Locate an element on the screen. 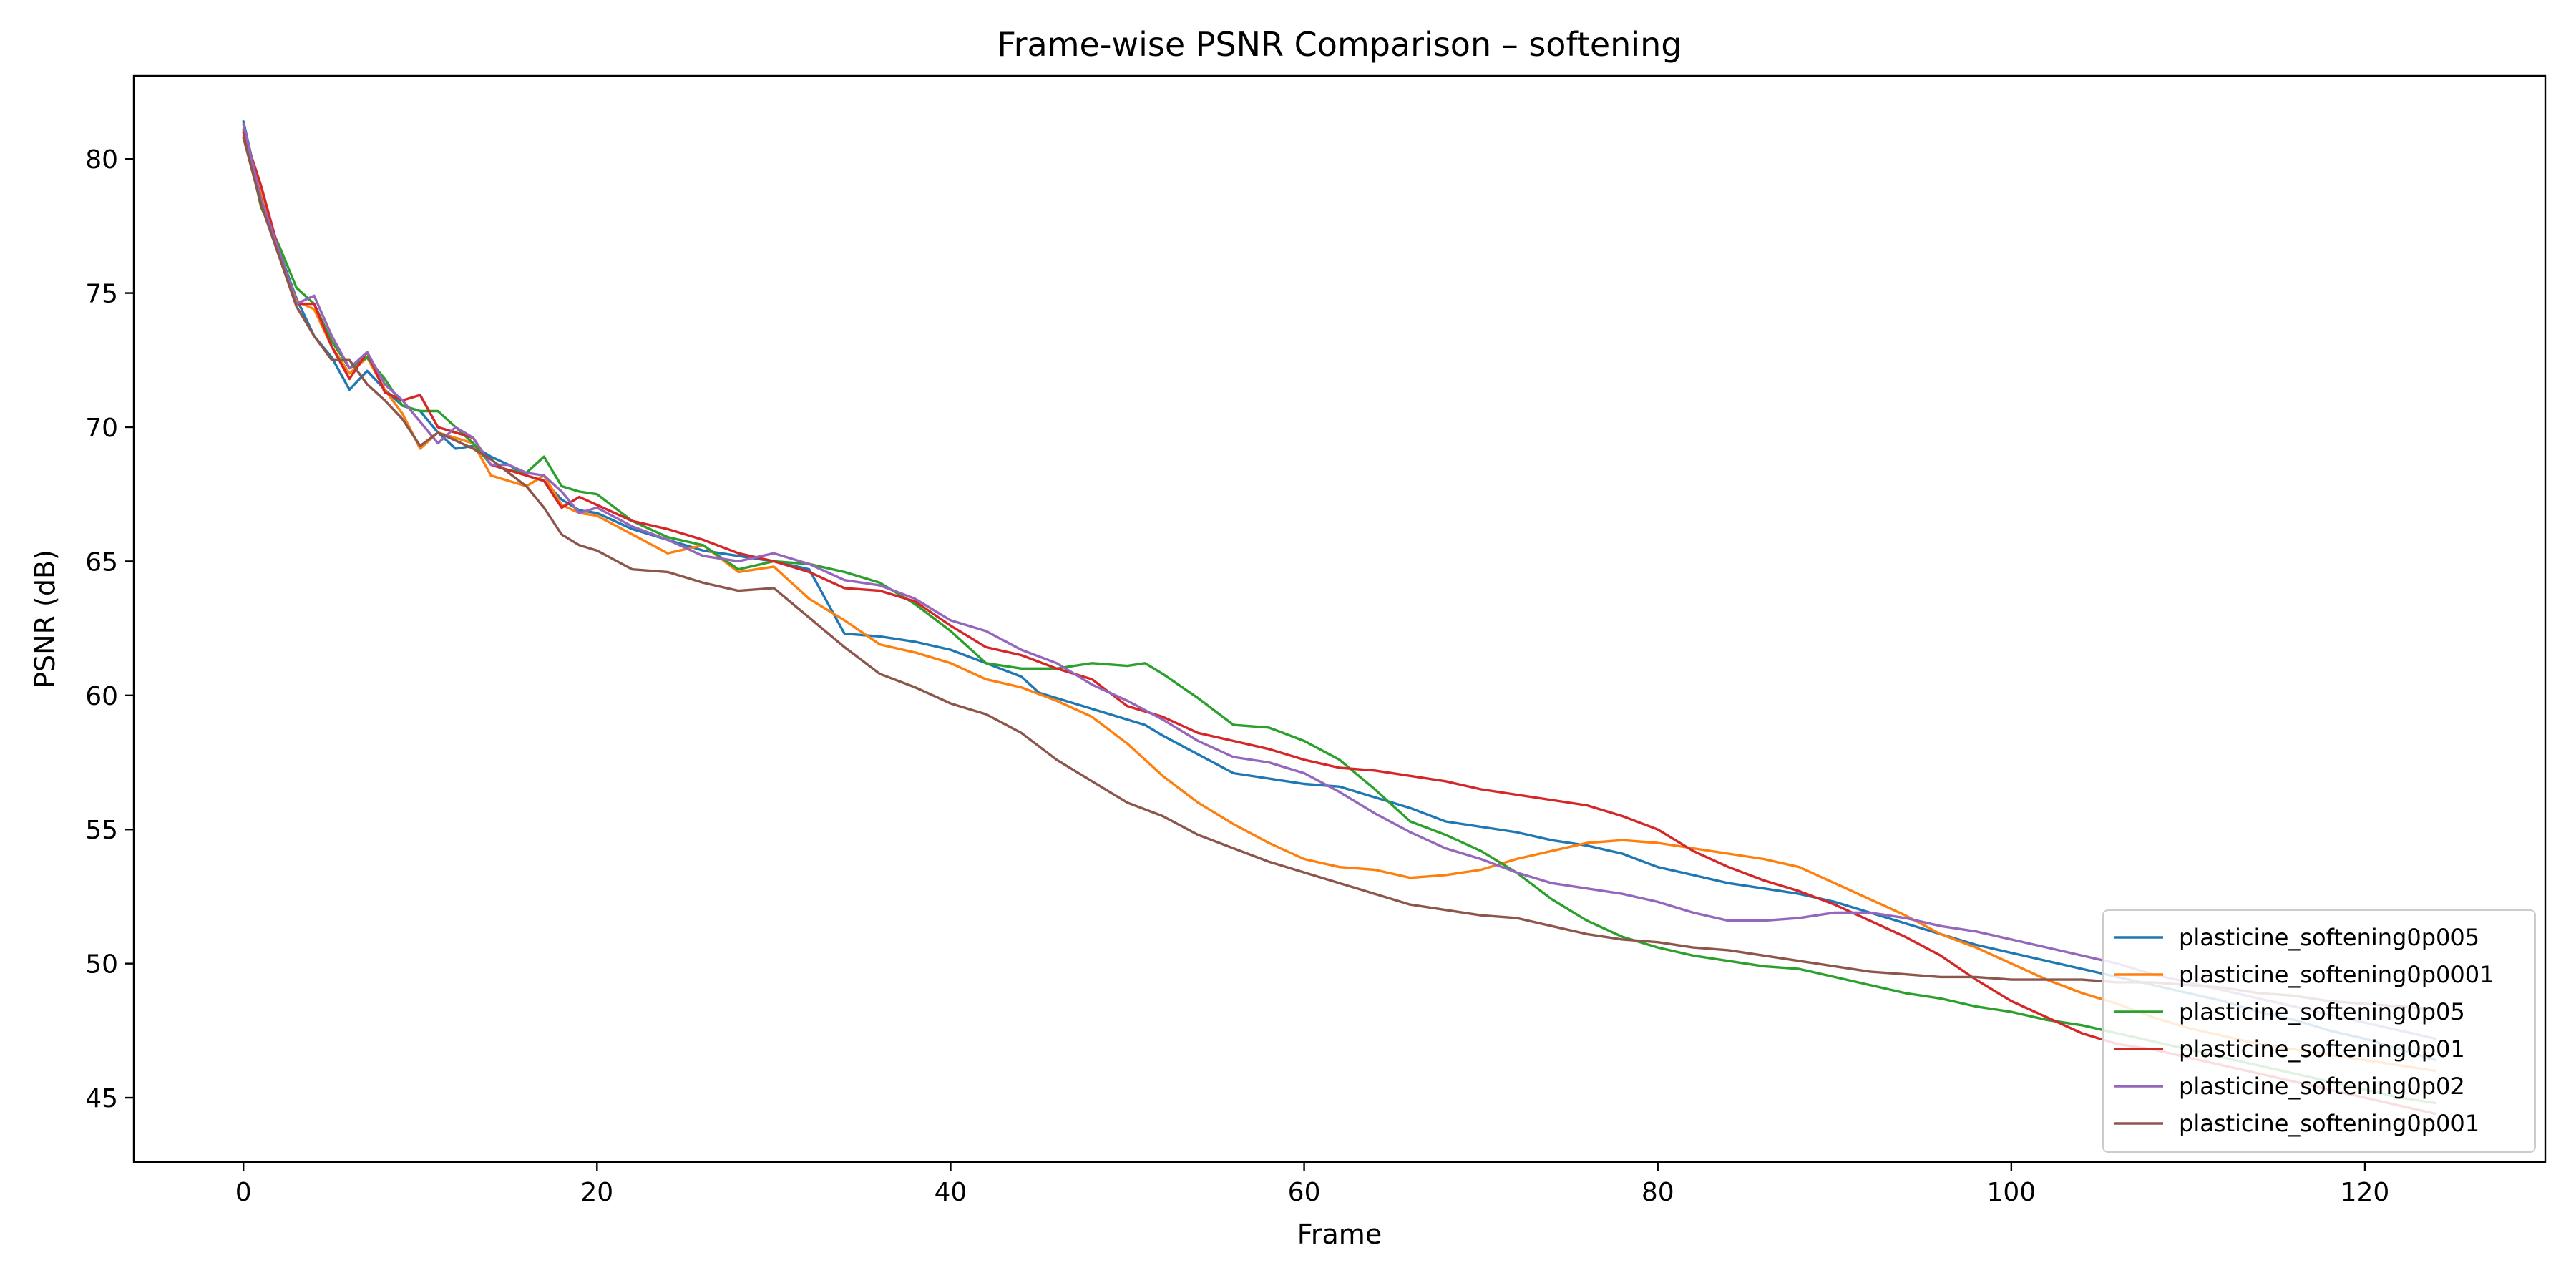 This screenshot has height=1288, width=2576. x-tick-label: 80 is located at coordinates (1657, 1192).